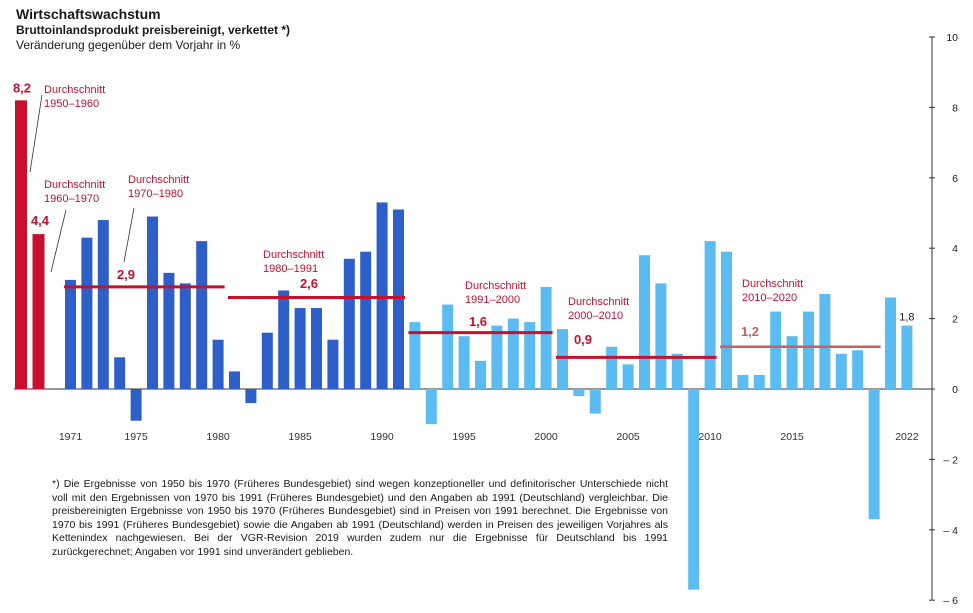 The width and height of the screenshot is (973, 613). What do you see at coordinates (126, 274) in the screenshot?
I see `average-value-label: 2,9` at bounding box center [126, 274].